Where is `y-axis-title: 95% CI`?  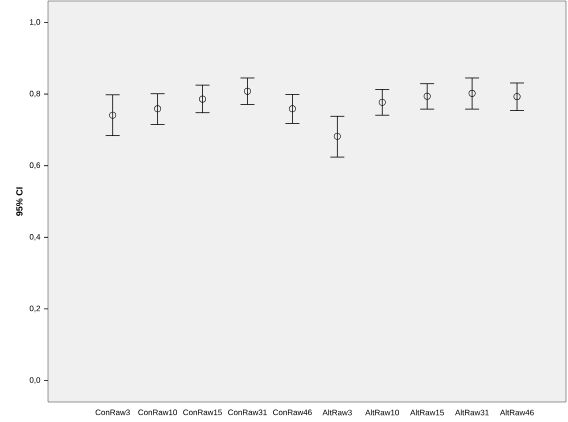
y-axis-title: 95% CI is located at coordinates (19, 201).